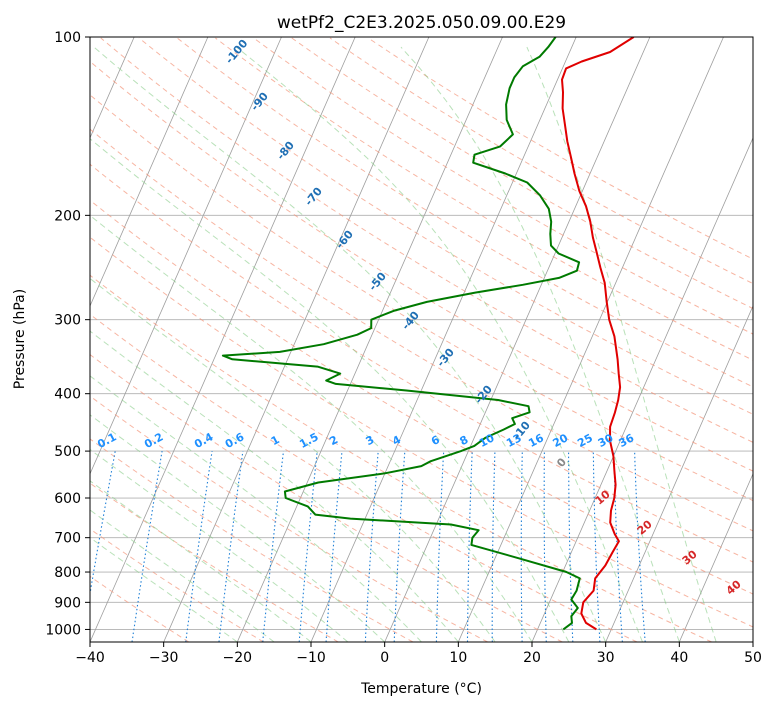 This screenshot has width=775, height=708. What do you see at coordinates (67, 573) in the screenshot?
I see `y-tick-label: 800` at bounding box center [67, 573].